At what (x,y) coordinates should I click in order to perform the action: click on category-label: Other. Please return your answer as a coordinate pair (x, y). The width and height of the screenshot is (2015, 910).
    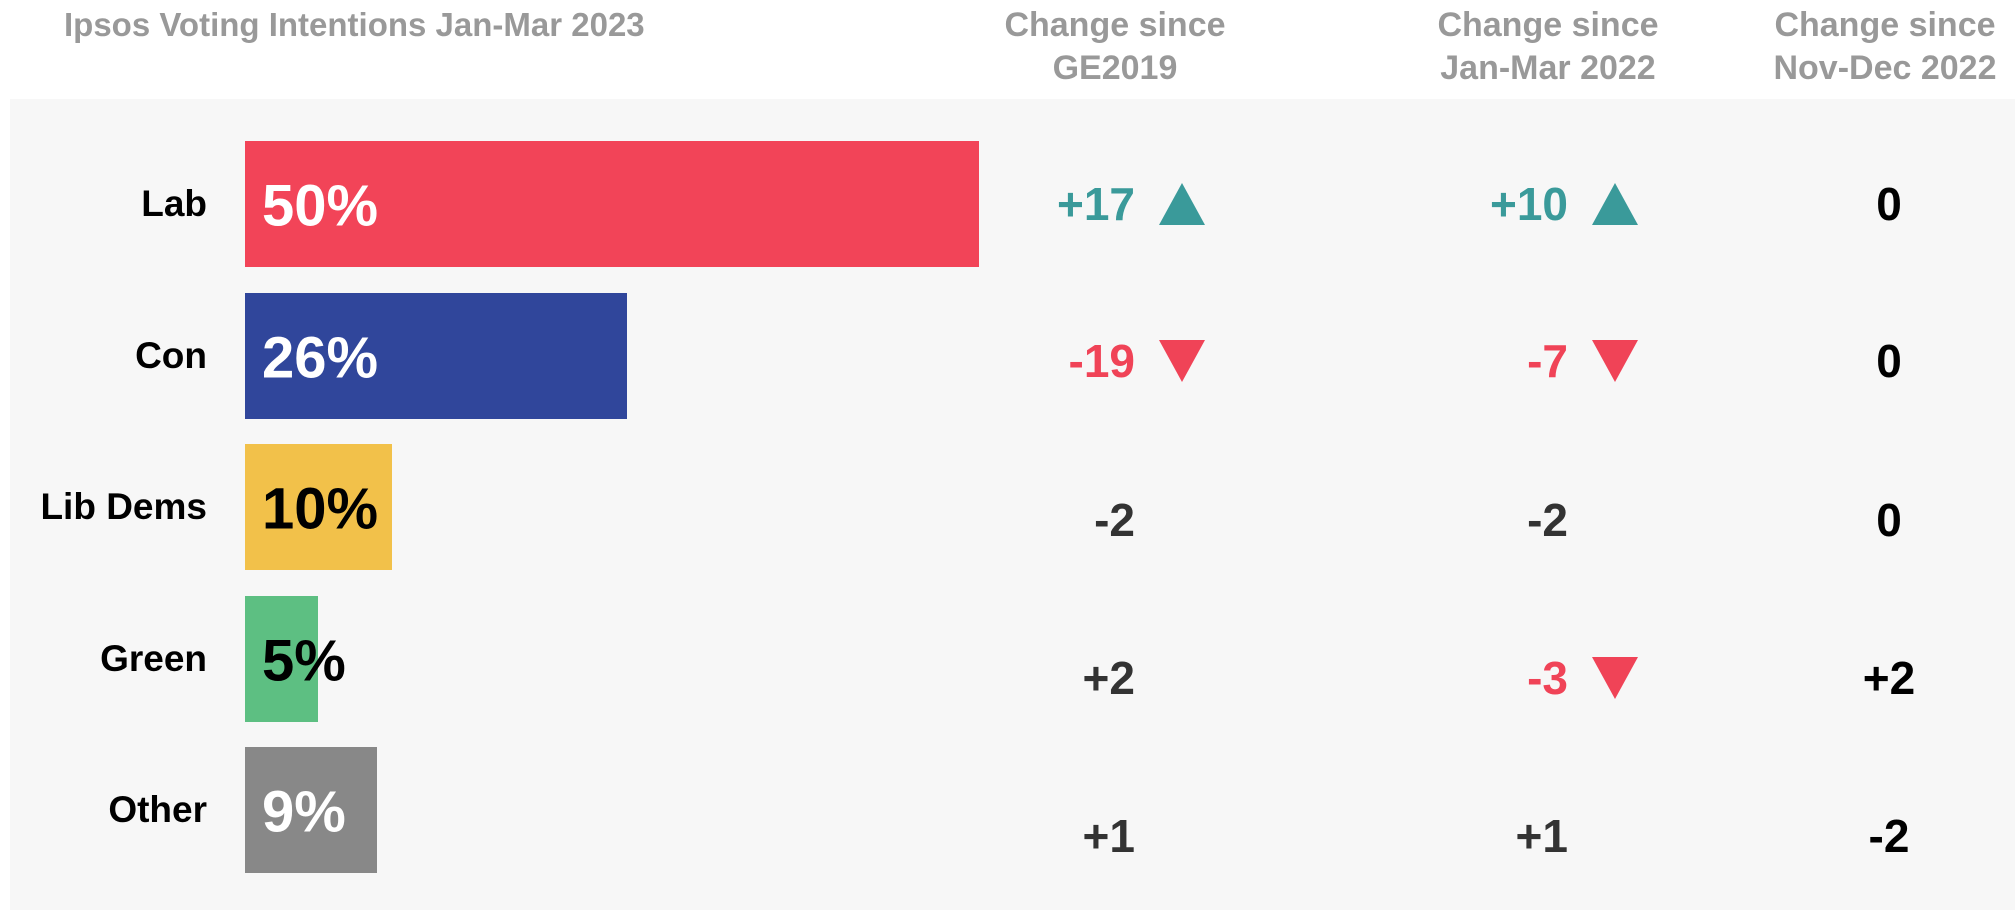
    Looking at the image, I should click on (157, 810).